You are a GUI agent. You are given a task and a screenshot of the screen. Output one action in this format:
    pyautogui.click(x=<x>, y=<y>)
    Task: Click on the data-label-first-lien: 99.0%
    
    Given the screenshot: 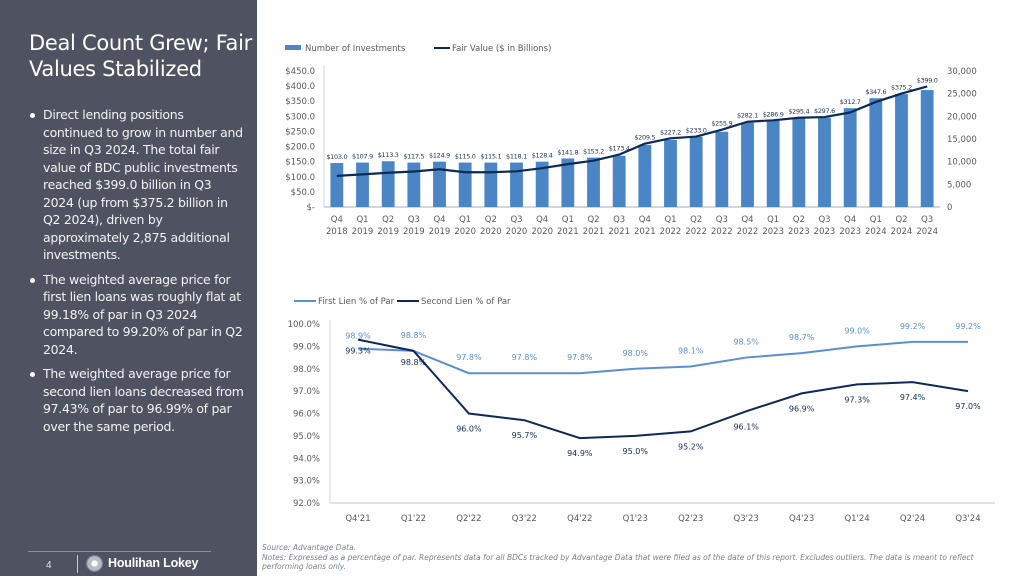 What is the action you would take?
    pyautogui.click(x=857, y=330)
    